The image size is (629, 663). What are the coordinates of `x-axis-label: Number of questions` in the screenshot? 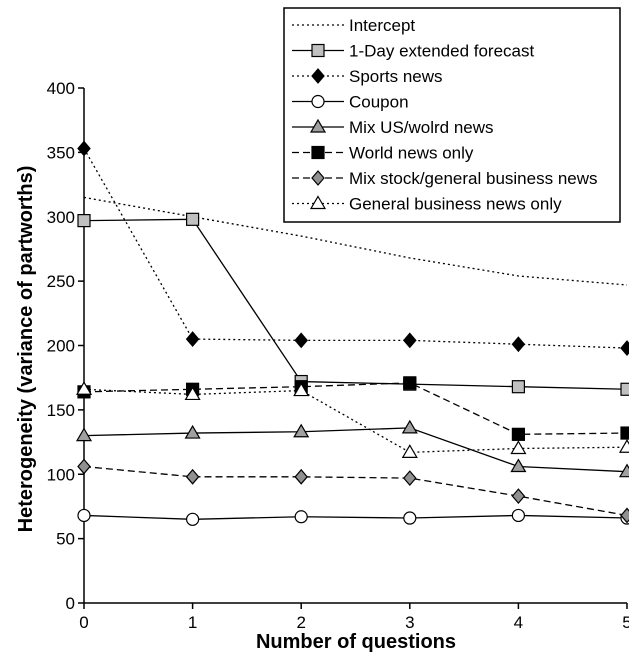 It's located at (356, 642).